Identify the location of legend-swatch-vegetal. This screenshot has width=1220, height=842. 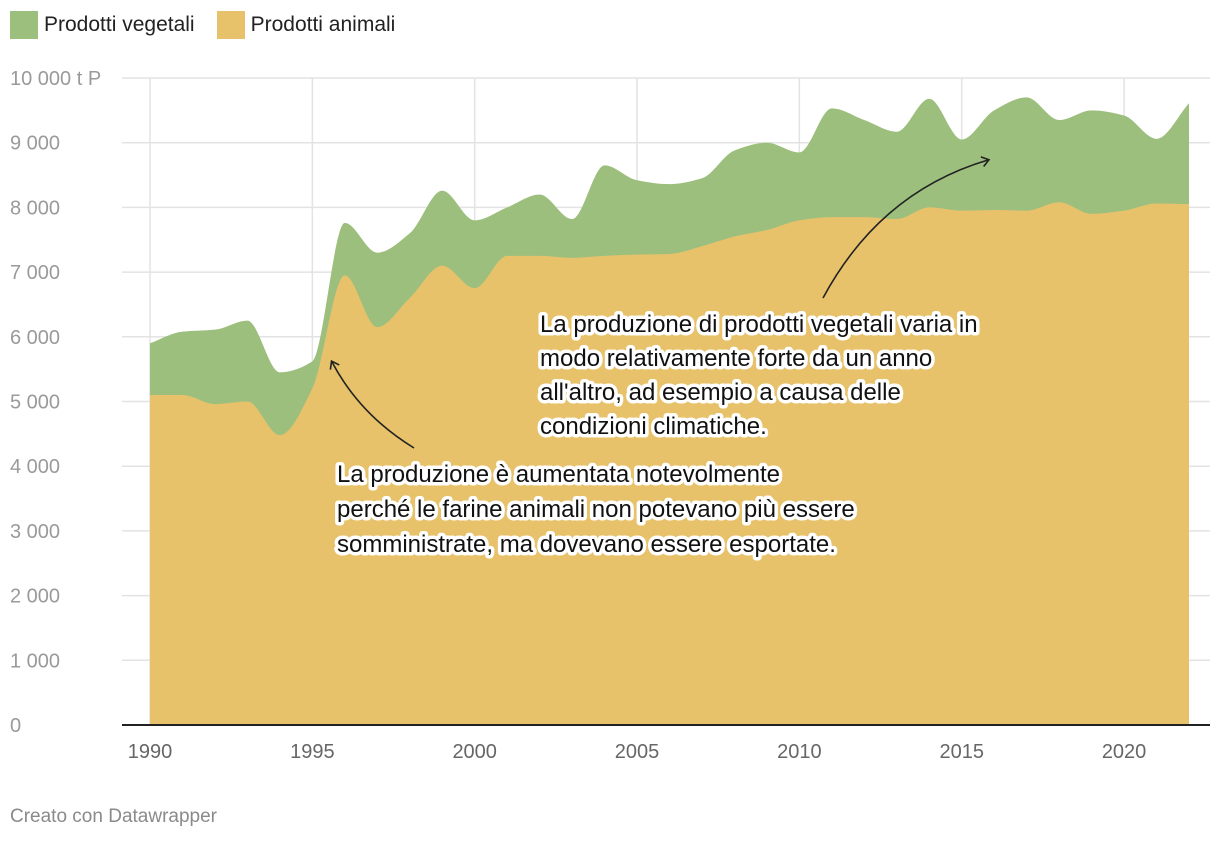
(24, 25).